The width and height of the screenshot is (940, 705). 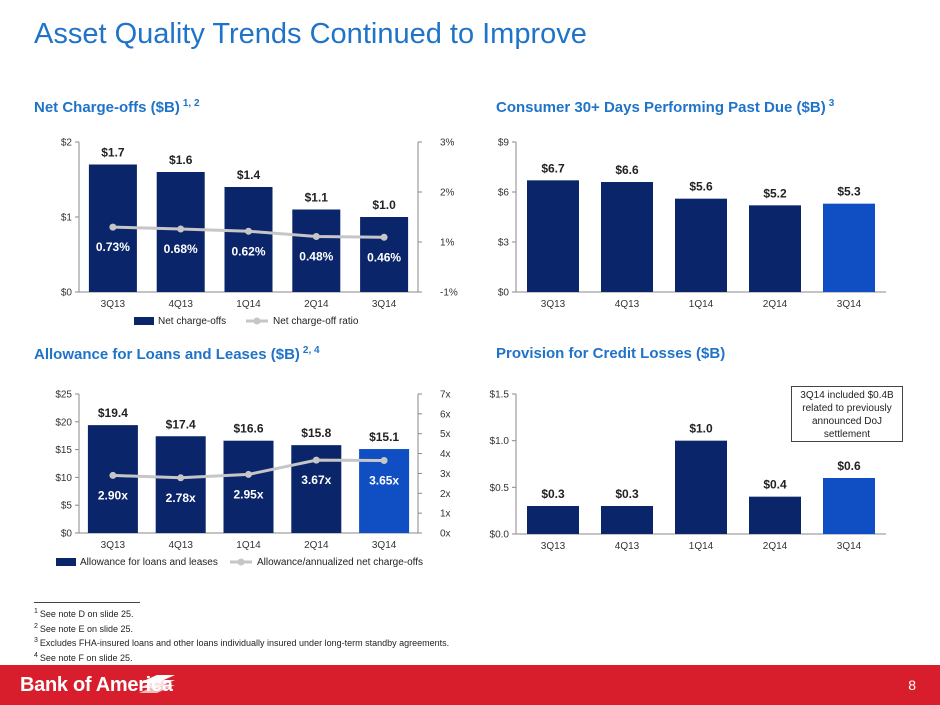 What do you see at coordinates (445, 494) in the screenshot?
I see `y2-tick-label: 2x` at bounding box center [445, 494].